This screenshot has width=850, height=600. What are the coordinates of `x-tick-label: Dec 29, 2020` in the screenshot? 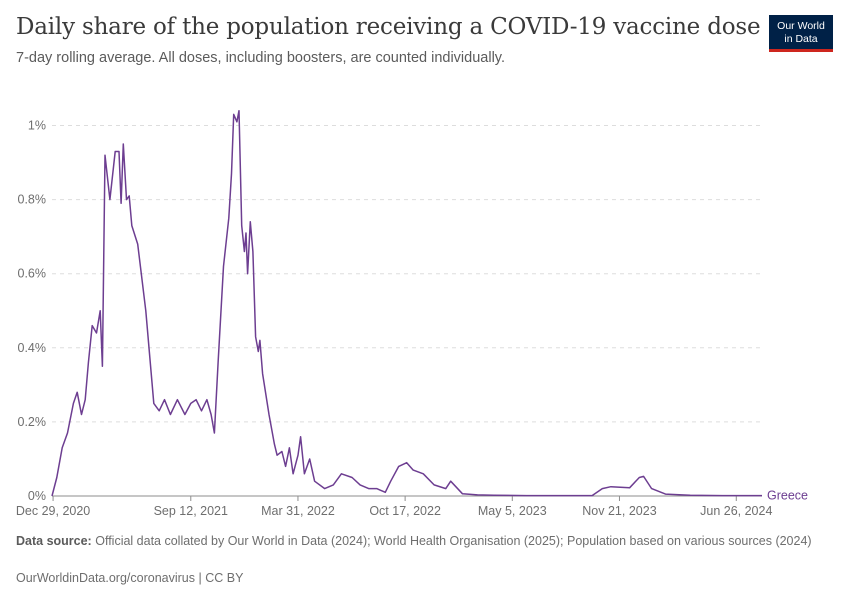 It's located at (53, 511).